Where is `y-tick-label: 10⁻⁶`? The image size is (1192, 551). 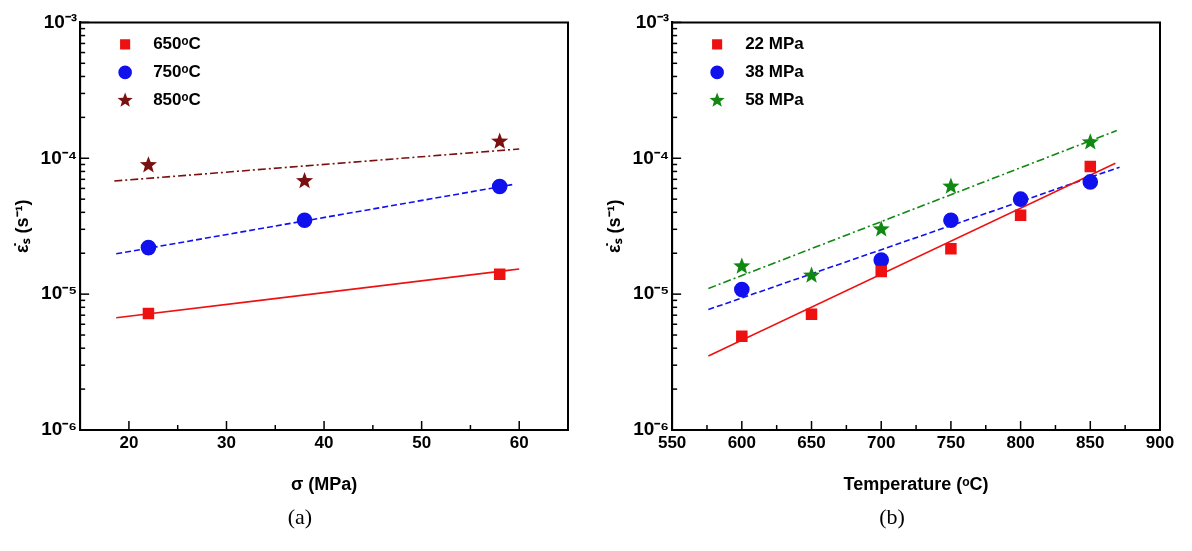
y-tick-label: 10⁻⁶ is located at coordinates (59, 429).